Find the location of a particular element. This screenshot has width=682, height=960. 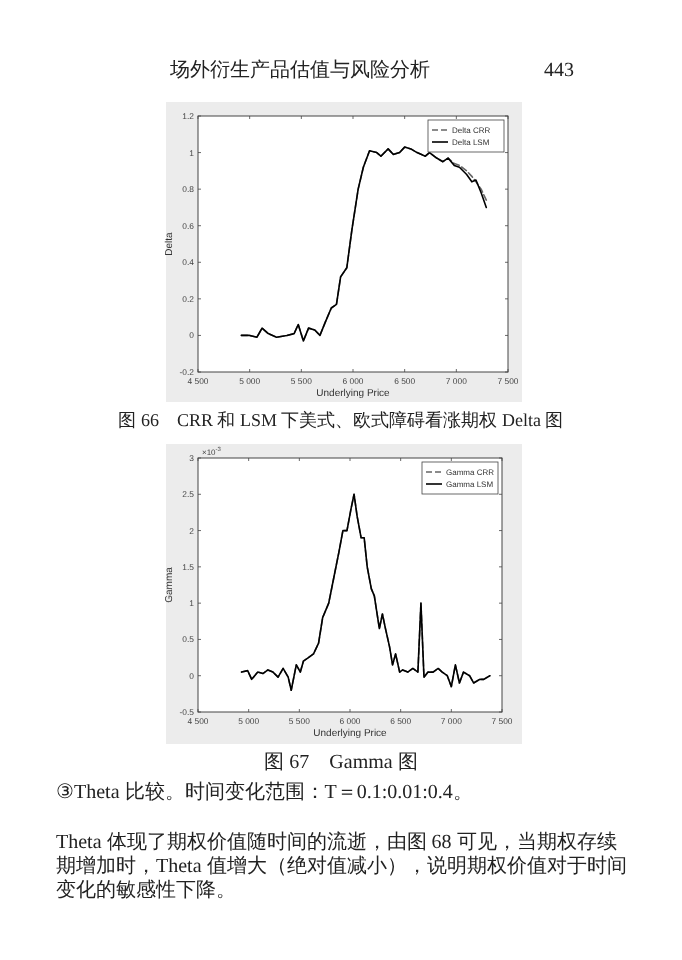

text: Theta 体现了期权价值随时间的流逝，由图 68 可见，当期权存续期增加时，Theta 值增大（绝对值减小），说明期权价值对于时间变化的敏感性下降。 is located at coordinates (342, 868).